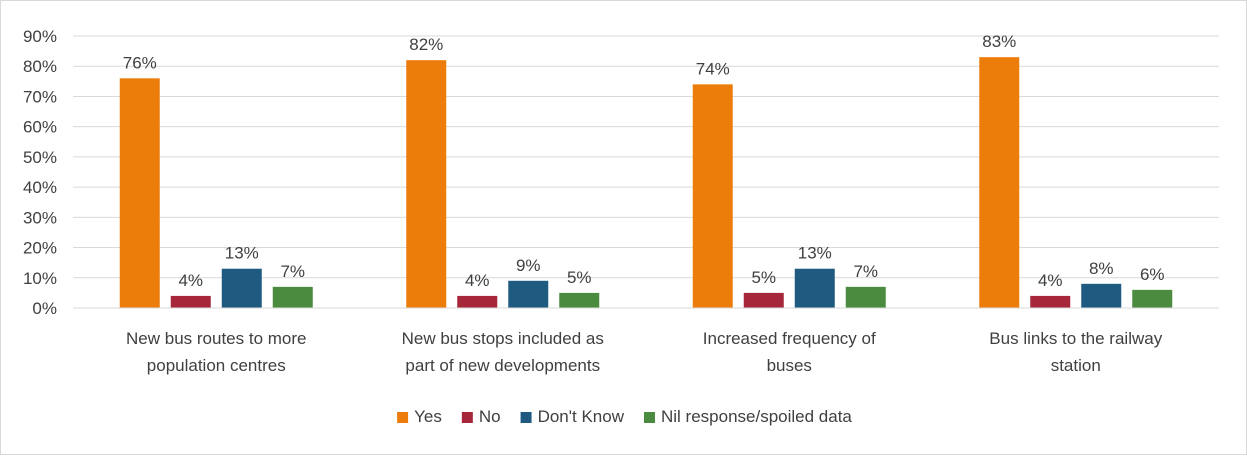  Describe the element at coordinates (713, 68) in the screenshot. I see `data-label: 74%` at that location.